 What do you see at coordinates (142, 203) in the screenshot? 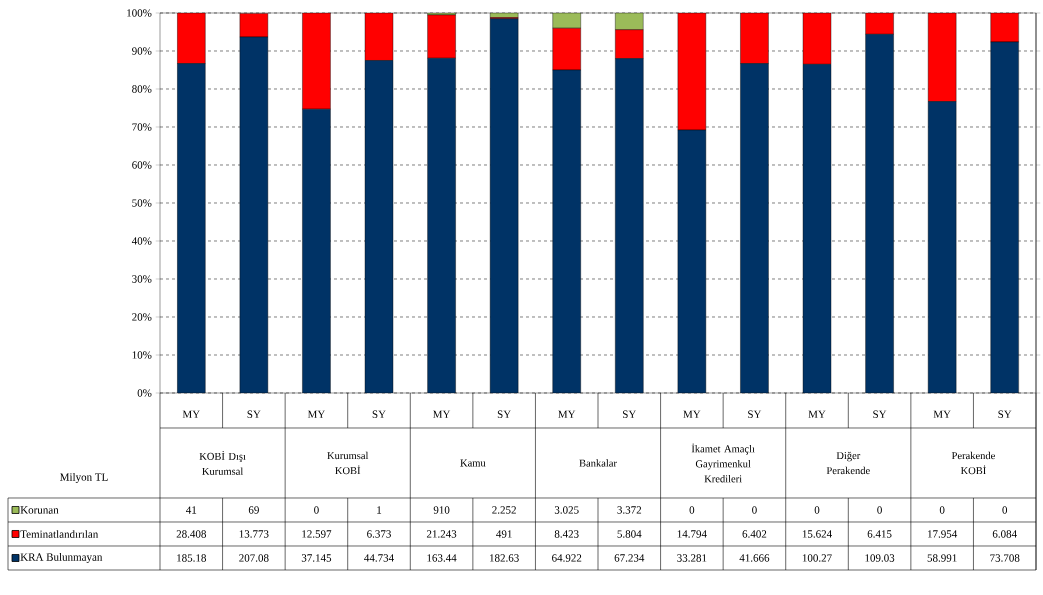
I see `y-tick-label: 50%` at bounding box center [142, 203].